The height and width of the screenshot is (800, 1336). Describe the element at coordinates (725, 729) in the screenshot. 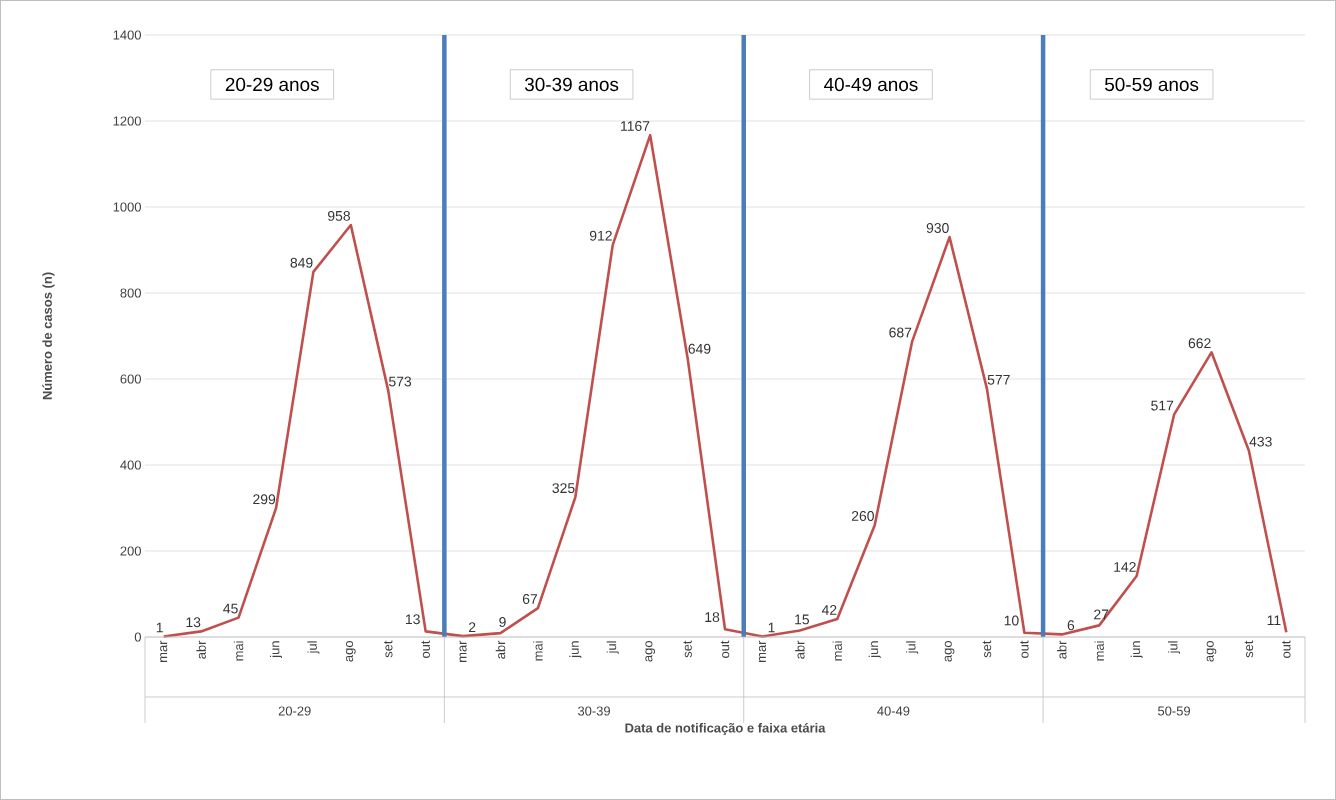

I see `x-axis-title: Data de notificação e faixa etária` at that location.